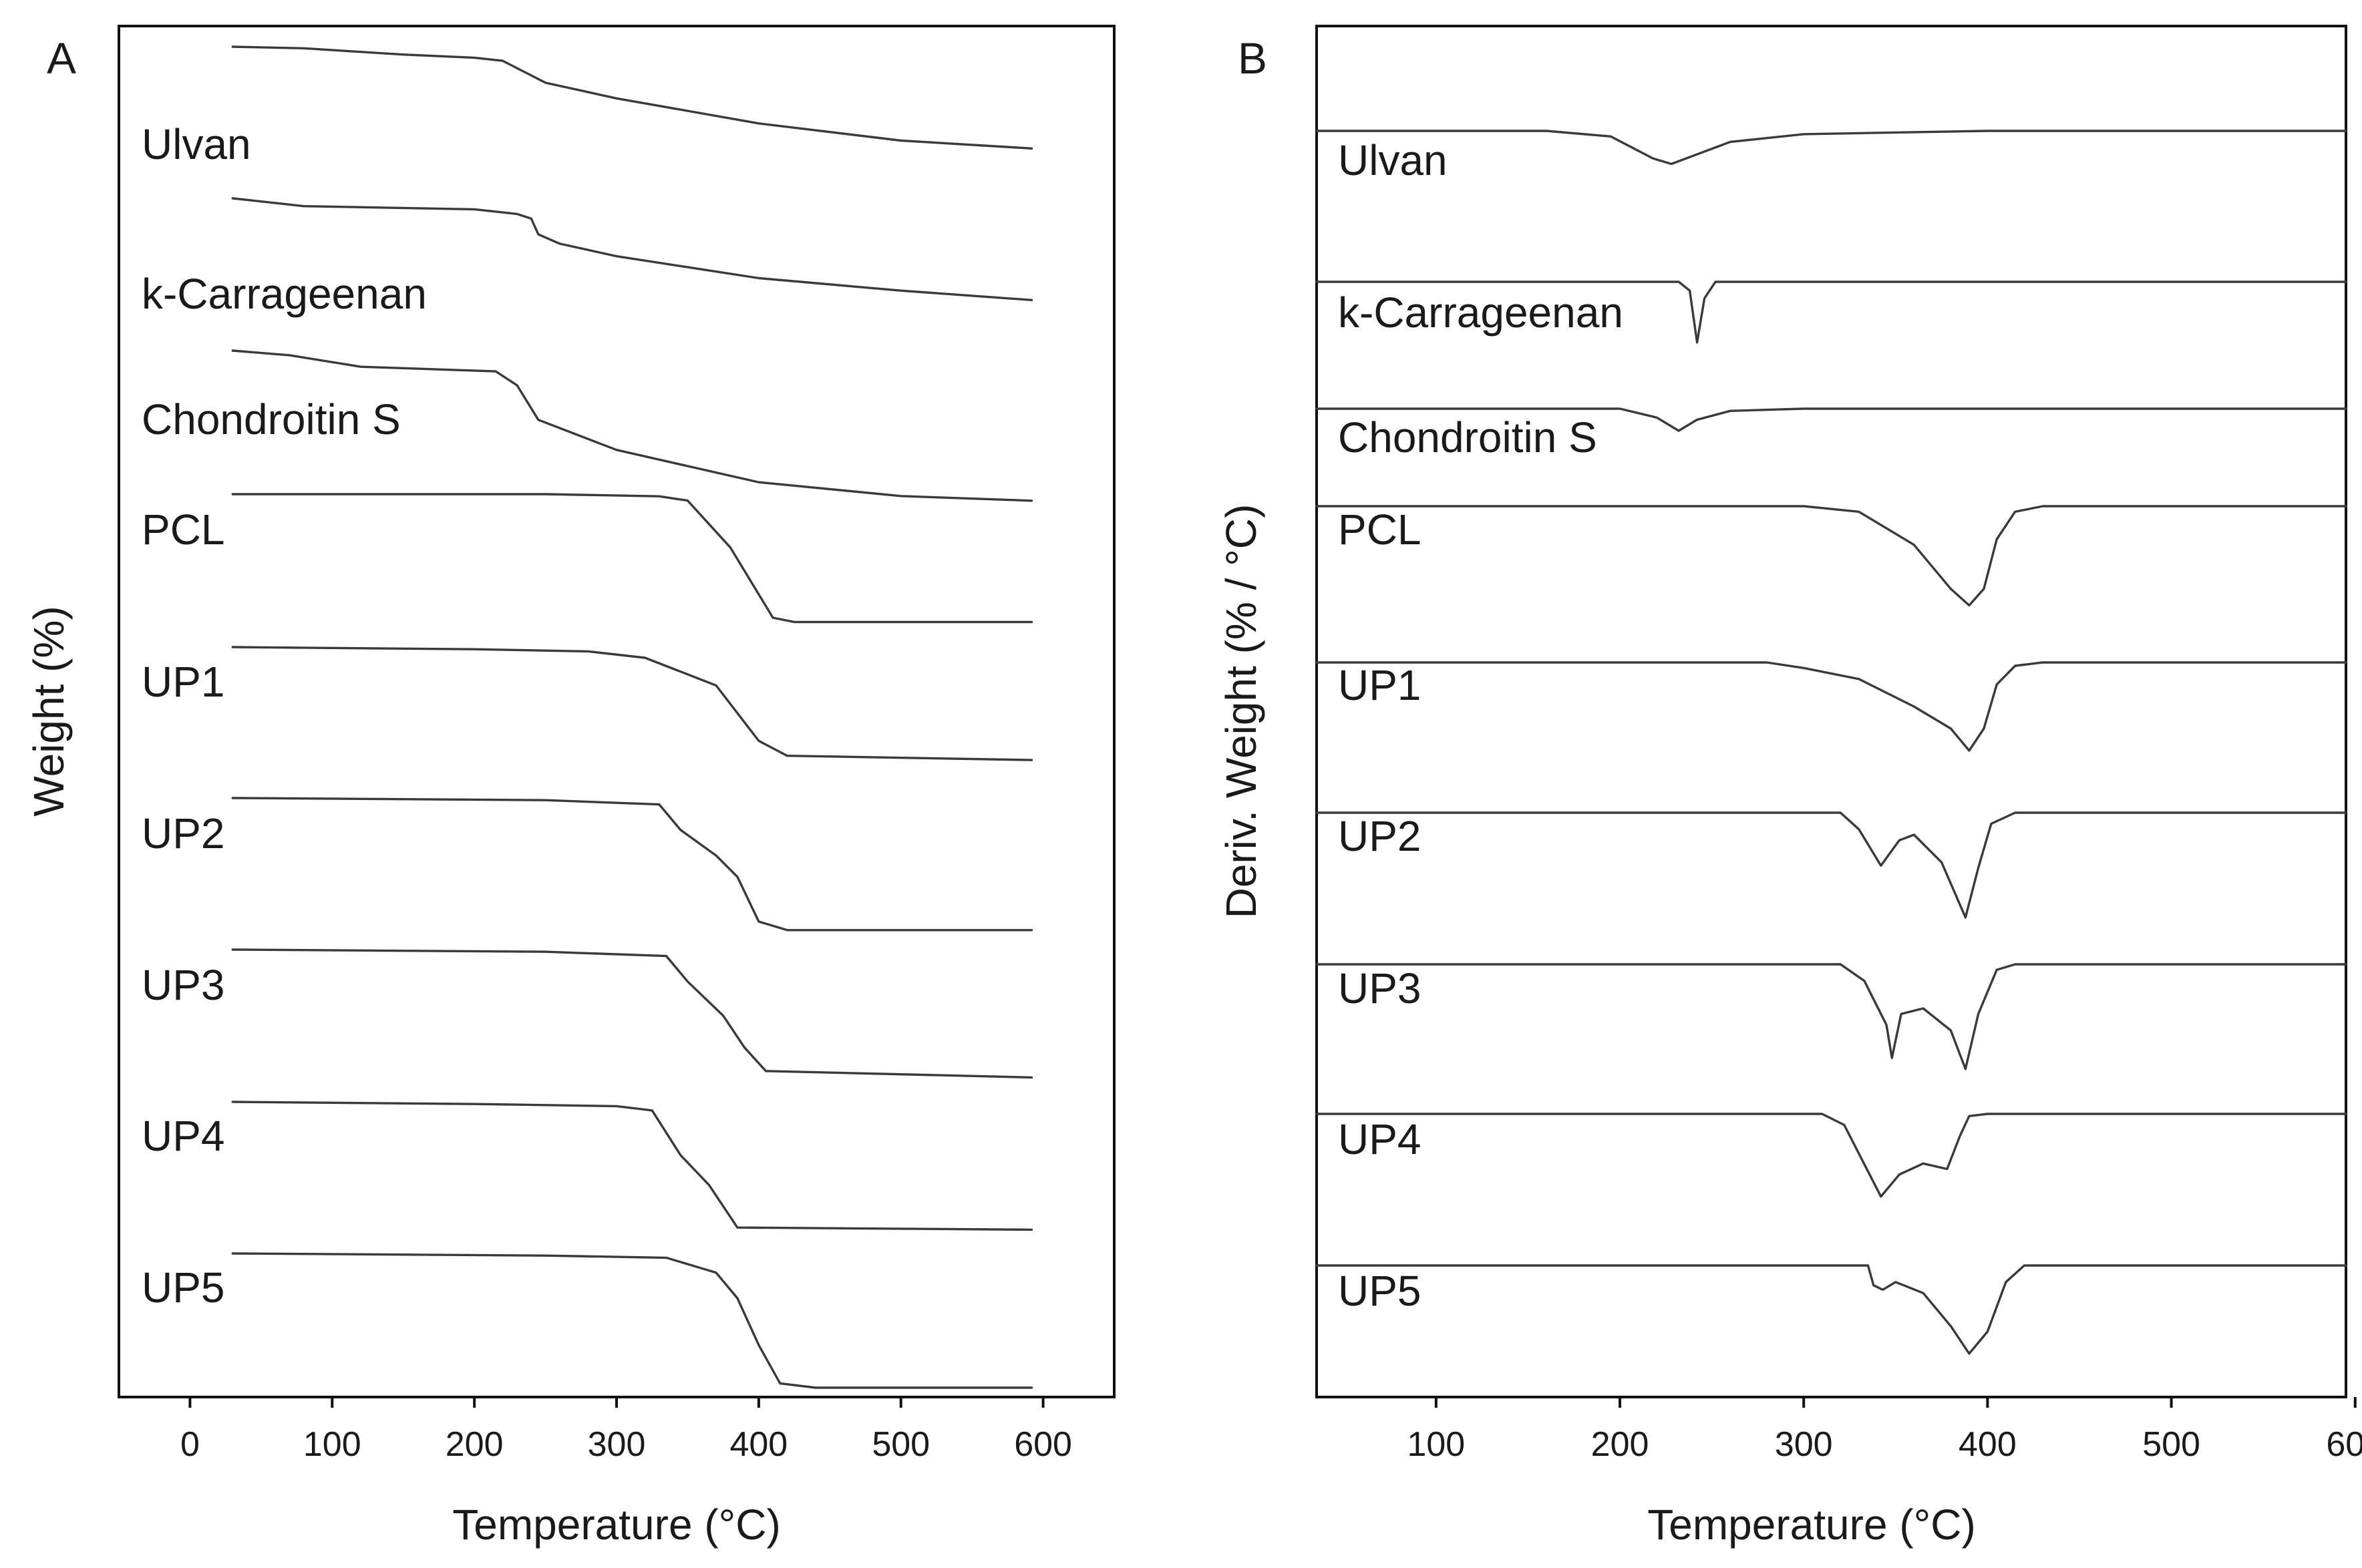  Describe the element at coordinates (1884, 1430) in the screenshot. I see `panel-b-x-ticks: 100 200 300 400 500 600` at that location.